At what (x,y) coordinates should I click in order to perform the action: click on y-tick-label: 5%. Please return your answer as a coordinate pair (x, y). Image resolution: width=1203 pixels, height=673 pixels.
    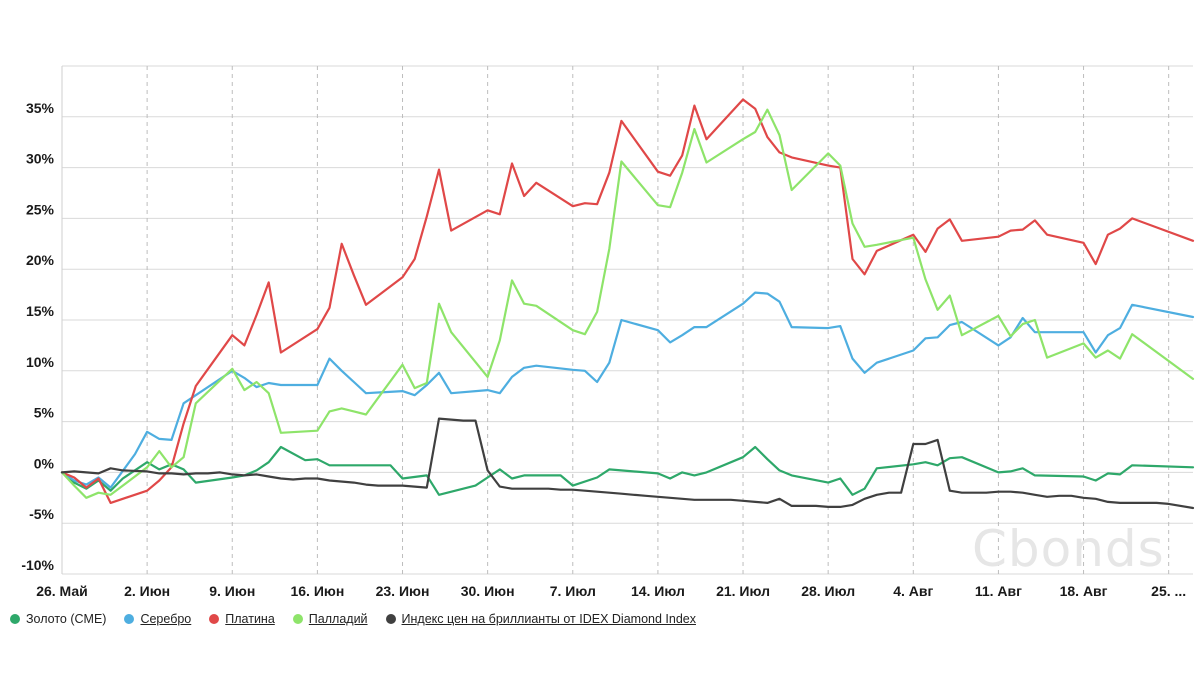
    Looking at the image, I should click on (44, 413).